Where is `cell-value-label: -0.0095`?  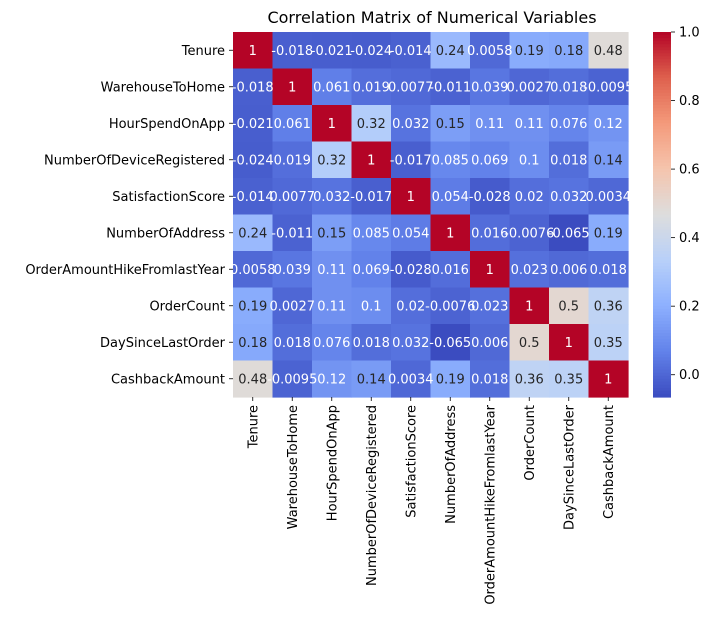 cell-value-label: -0.0095 is located at coordinates (292, 379).